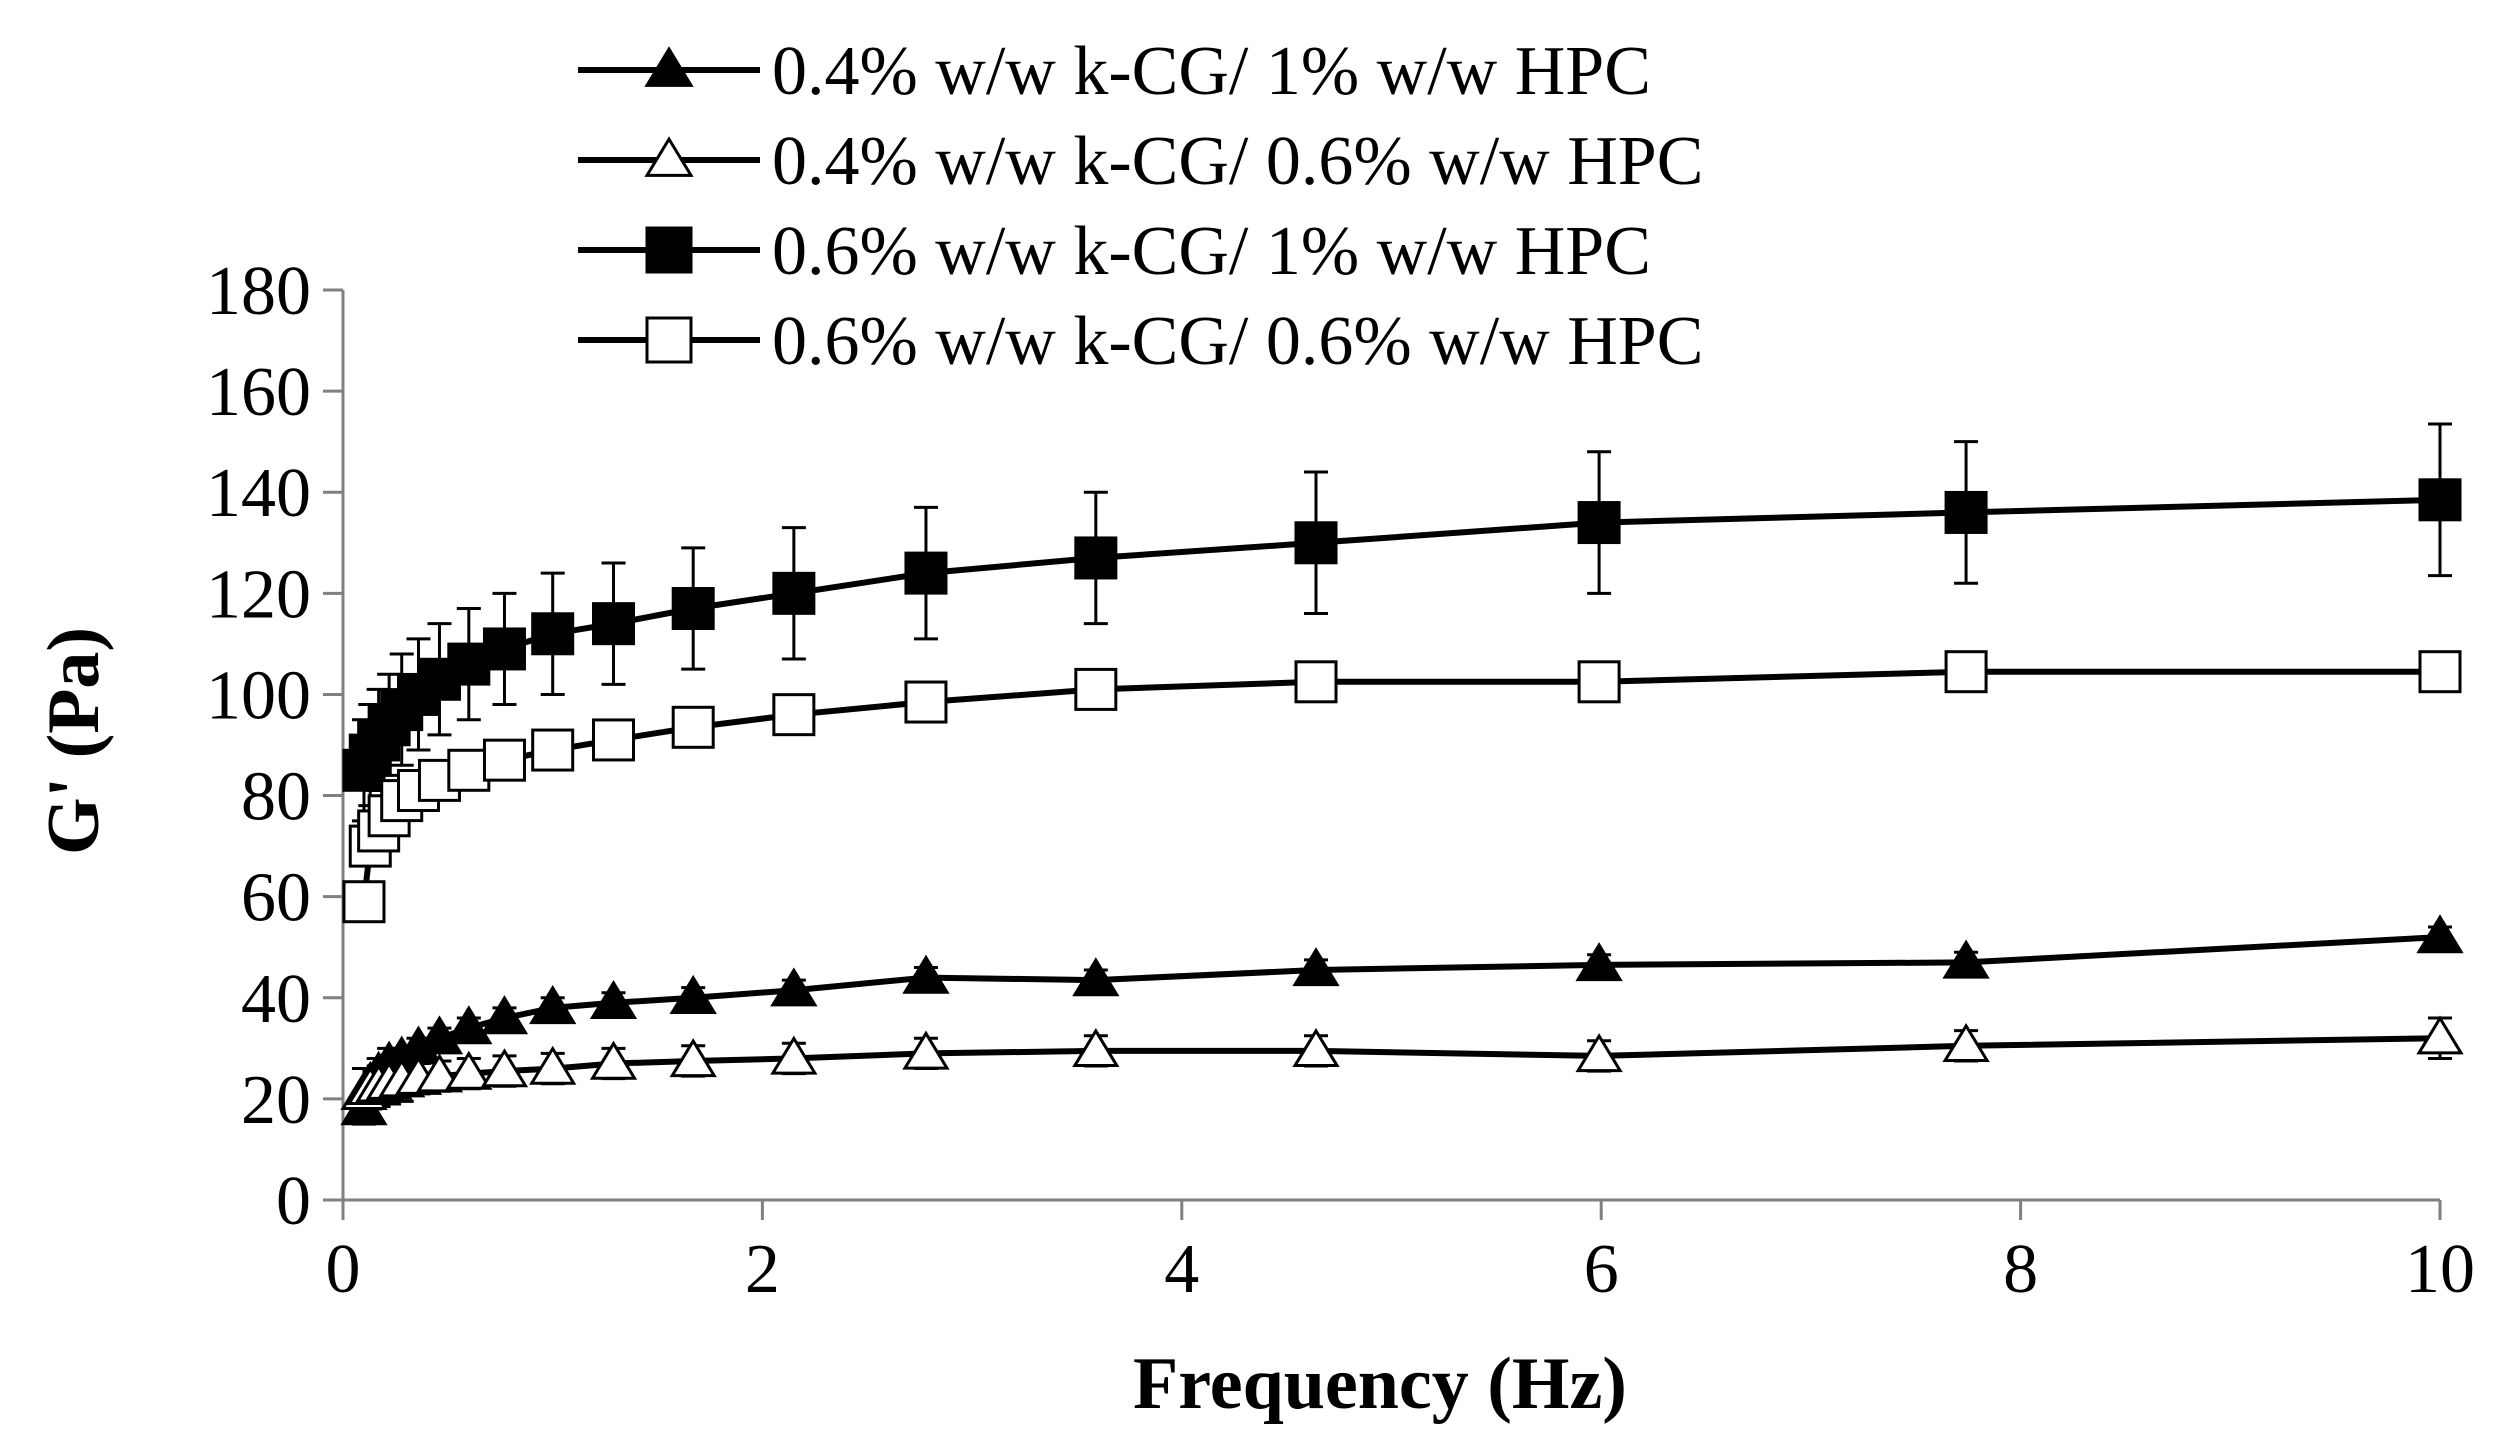  What do you see at coordinates (293, 1201) in the screenshot?
I see `y-tick-label: 0` at bounding box center [293, 1201].